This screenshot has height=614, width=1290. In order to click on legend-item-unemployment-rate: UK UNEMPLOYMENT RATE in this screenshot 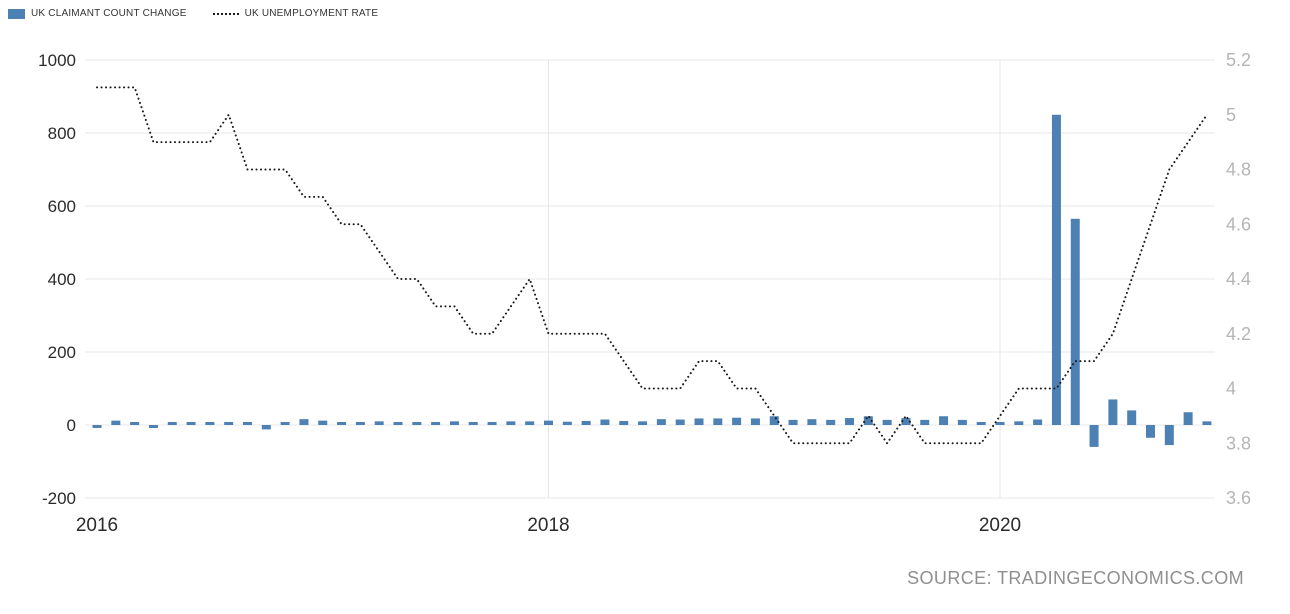, I will do `click(295, 13)`.